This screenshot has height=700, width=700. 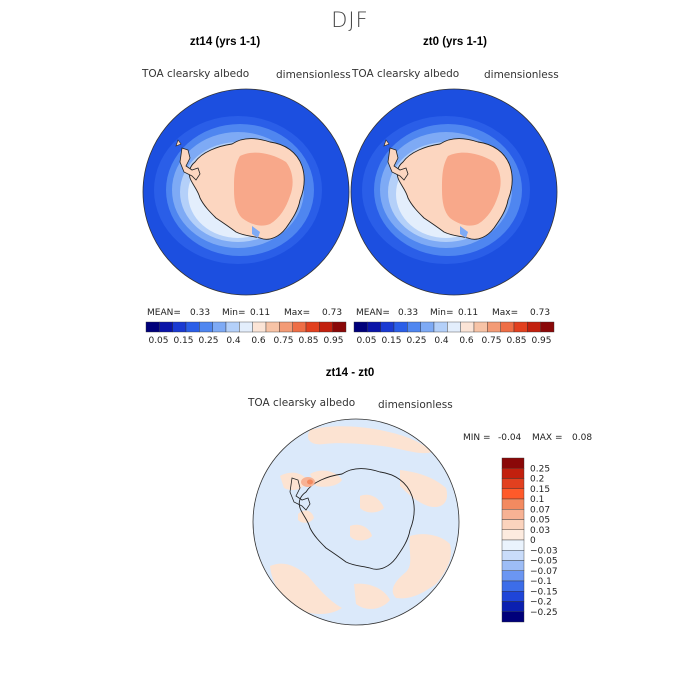 What do you see at coordinates (468, 313) in the screenshot?
I see `panel2-min: 0.11` at bounding box center [468, 313].